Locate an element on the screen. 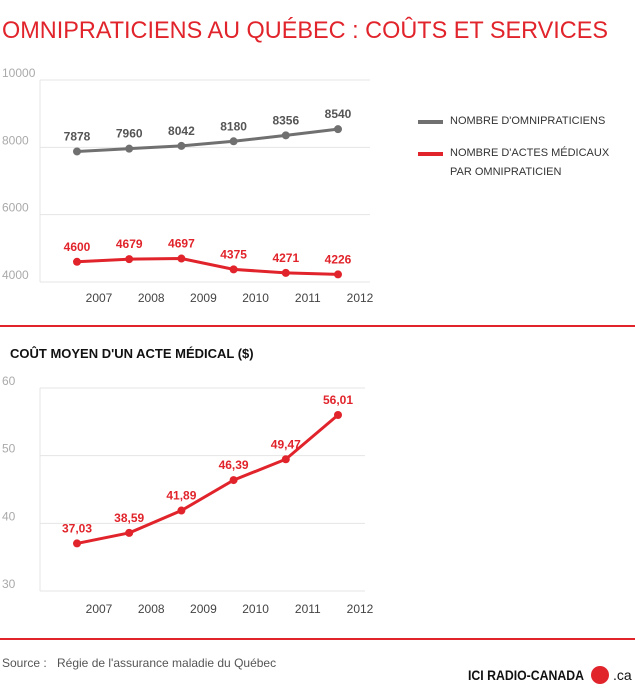 This screenshot has height=700, width=635. legend-label: NOMBRE D'OMNIPRATICIENS is located at coordinates (528, 121).